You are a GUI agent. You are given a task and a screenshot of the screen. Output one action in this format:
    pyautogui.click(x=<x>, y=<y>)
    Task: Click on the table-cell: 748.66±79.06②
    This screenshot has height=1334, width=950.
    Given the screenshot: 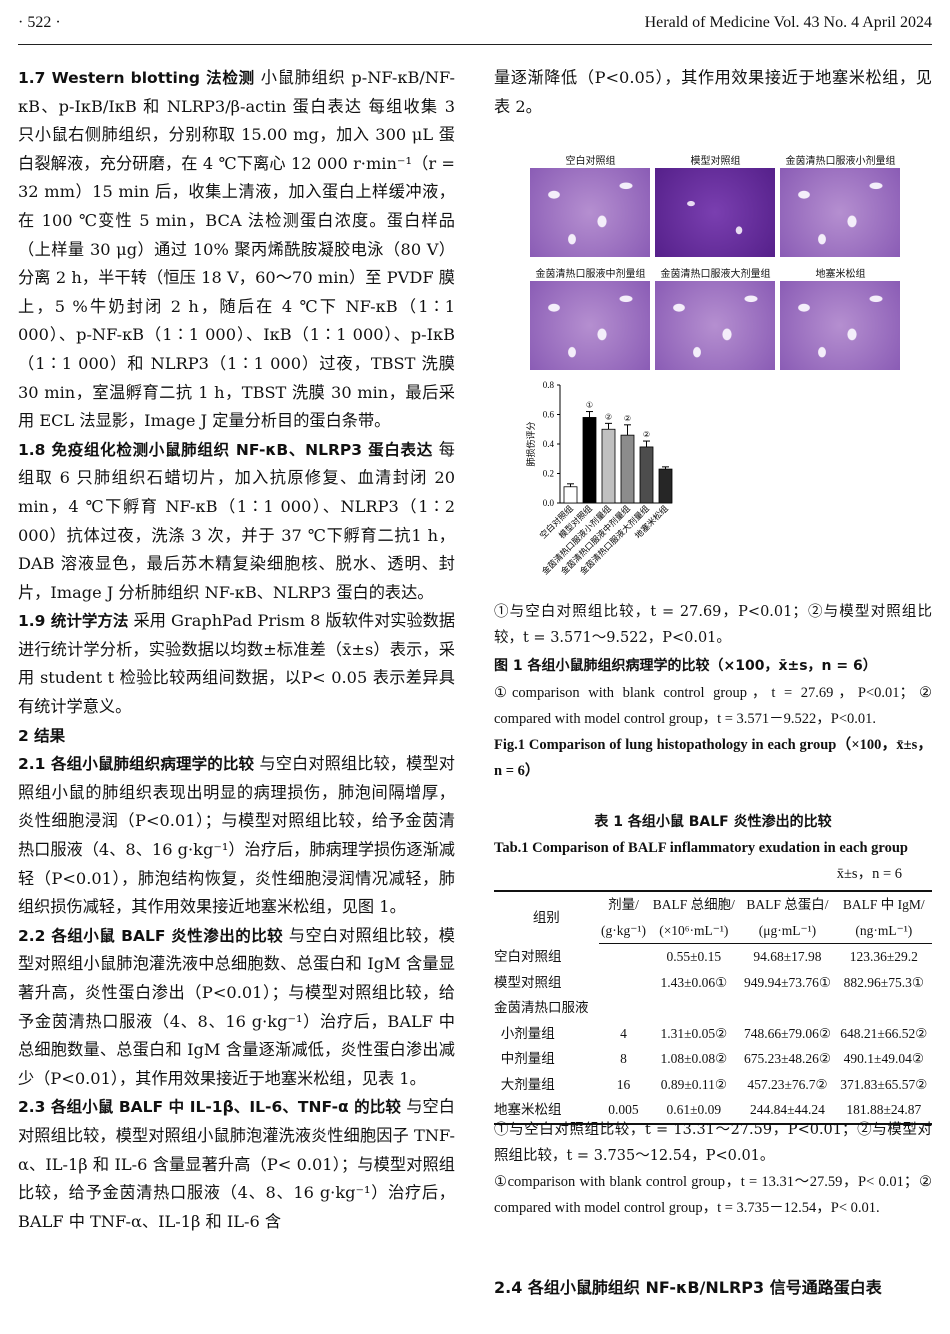 What is the action you would take?
    pyautogui.click(x=787, y=1033)
    